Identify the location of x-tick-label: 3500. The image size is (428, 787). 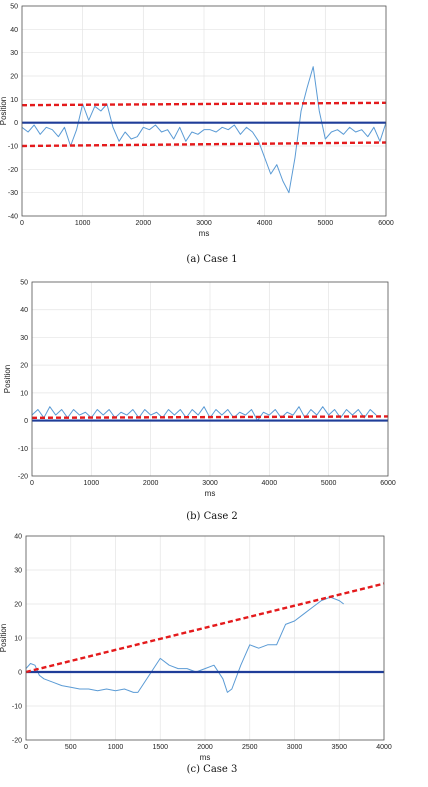
(339, 747).